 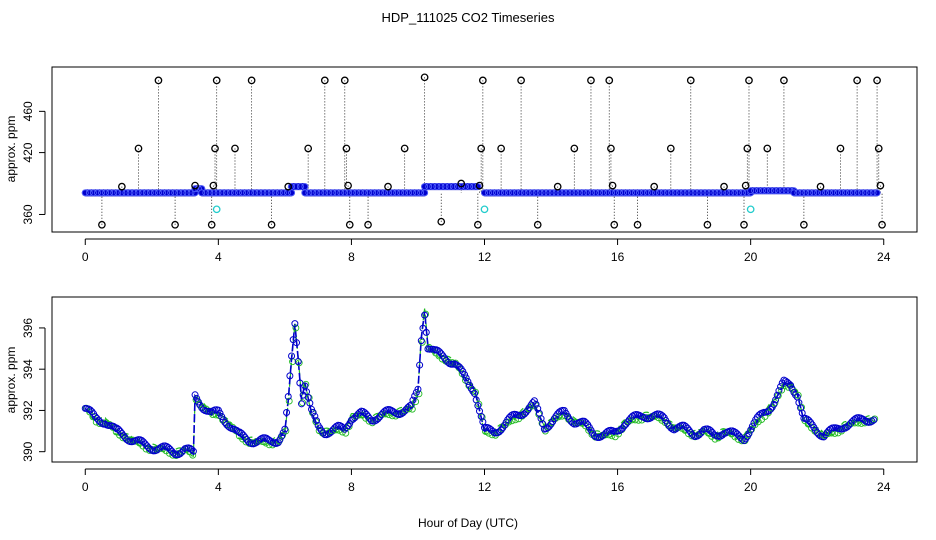 What do you see at coordinates (618, 257) in the screenshot?
I see `x-tick-label: 16` at bounding box center [618, 257].